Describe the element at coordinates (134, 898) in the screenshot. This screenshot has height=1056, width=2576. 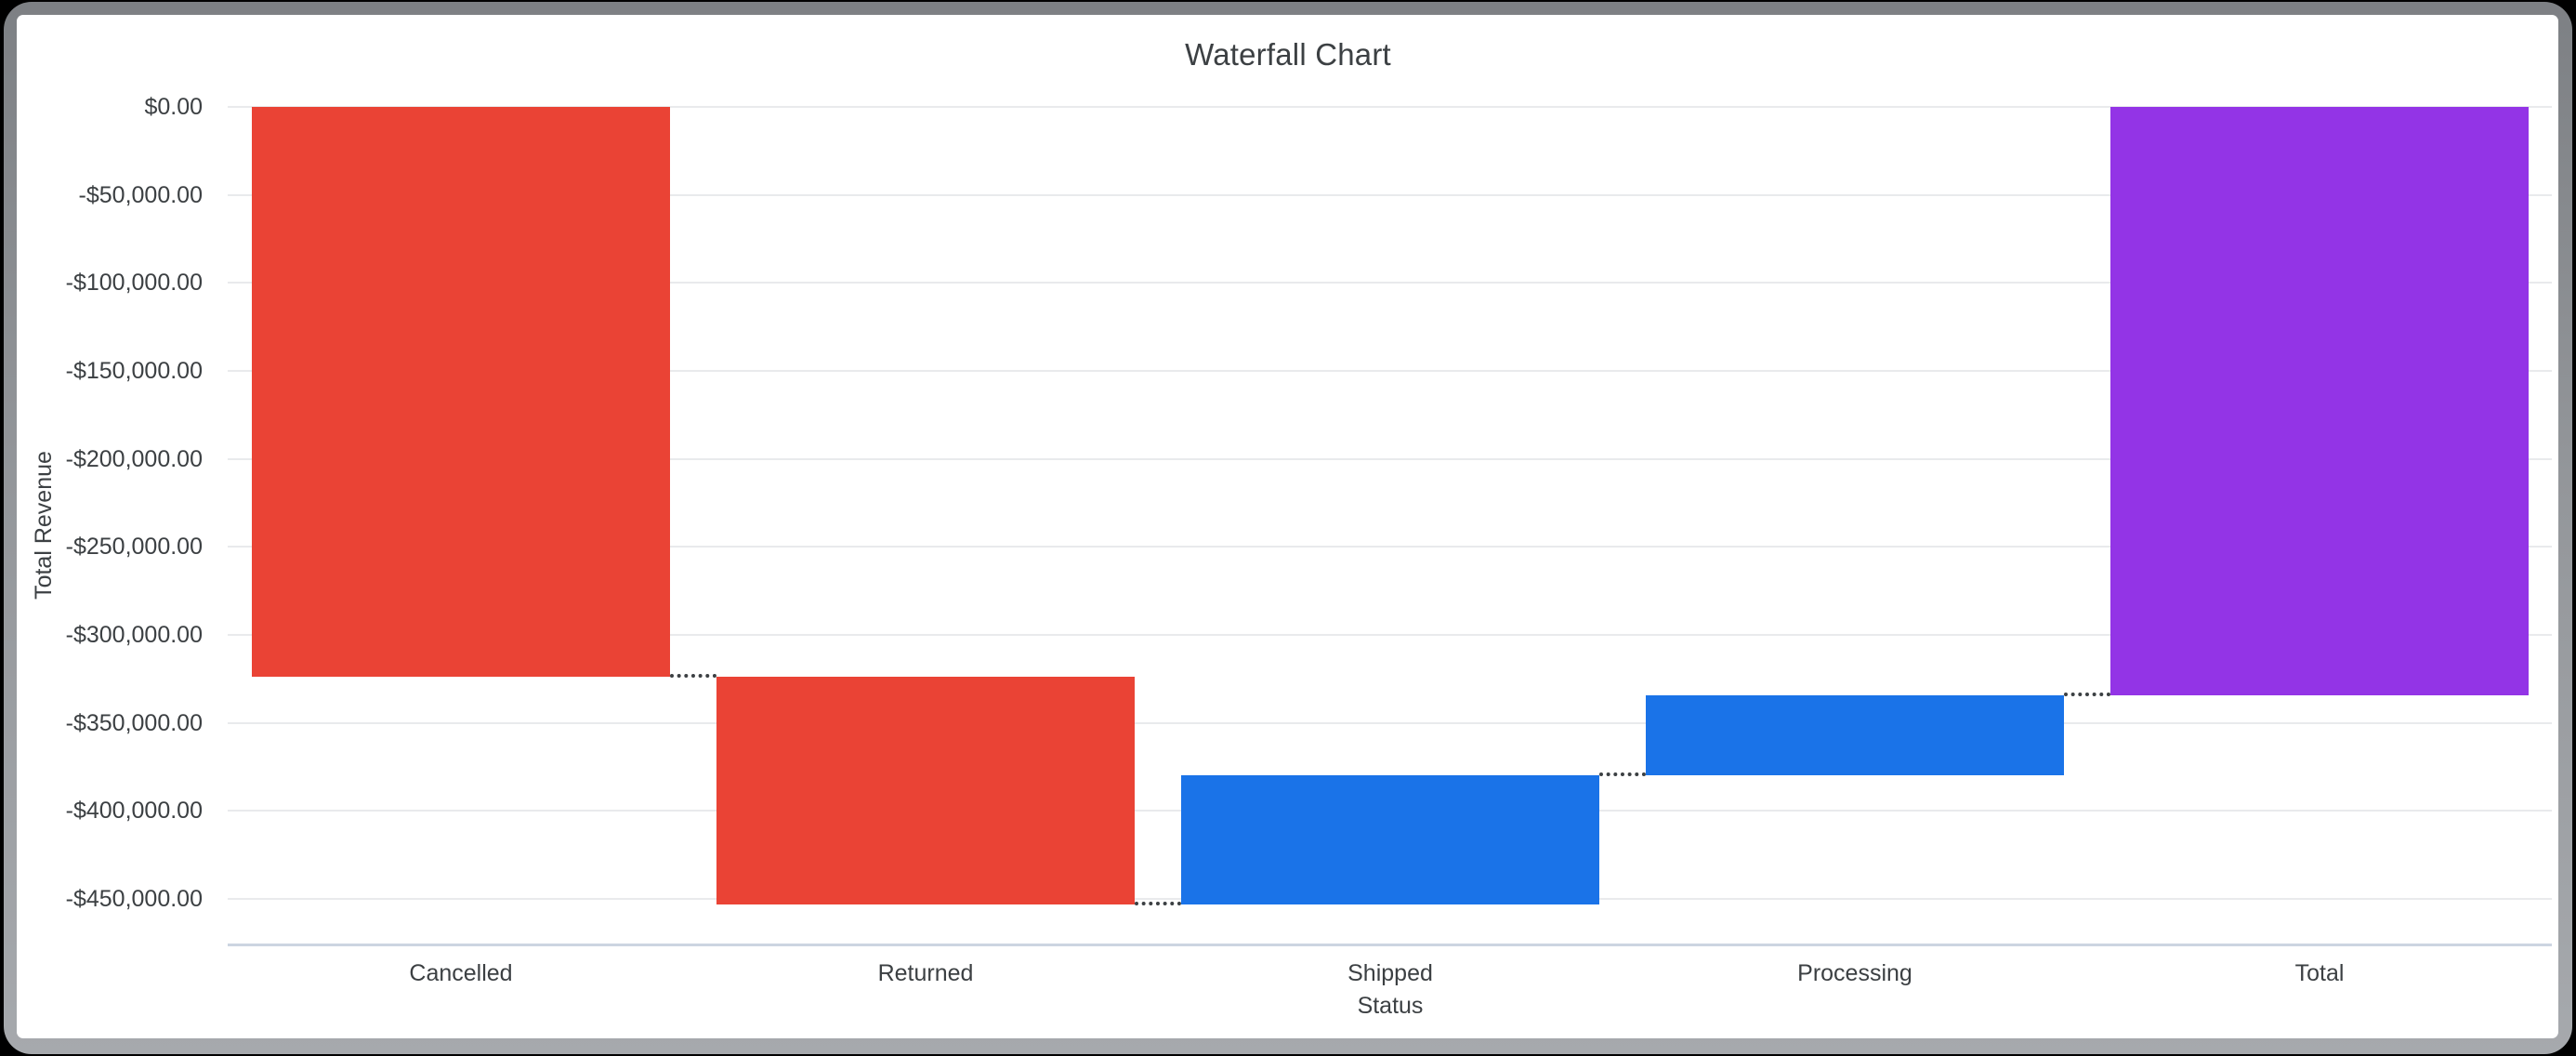
I see `y-tick-label: -$450,000.00` at that location.